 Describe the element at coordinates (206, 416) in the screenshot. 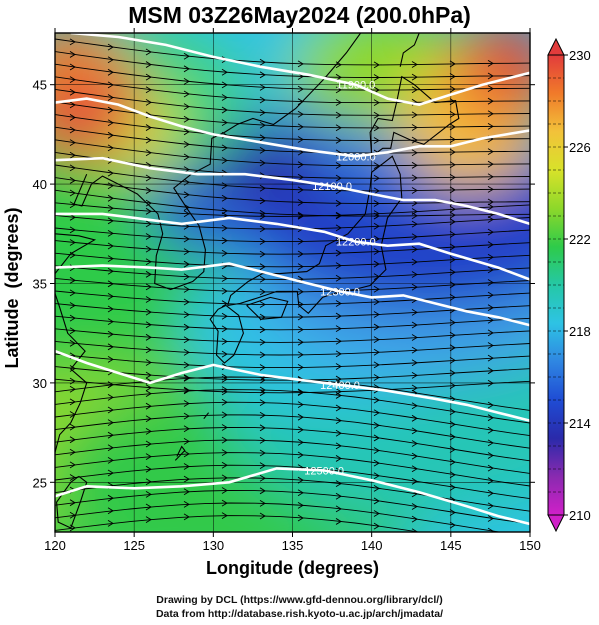

I see `coastline-segment` at that location.